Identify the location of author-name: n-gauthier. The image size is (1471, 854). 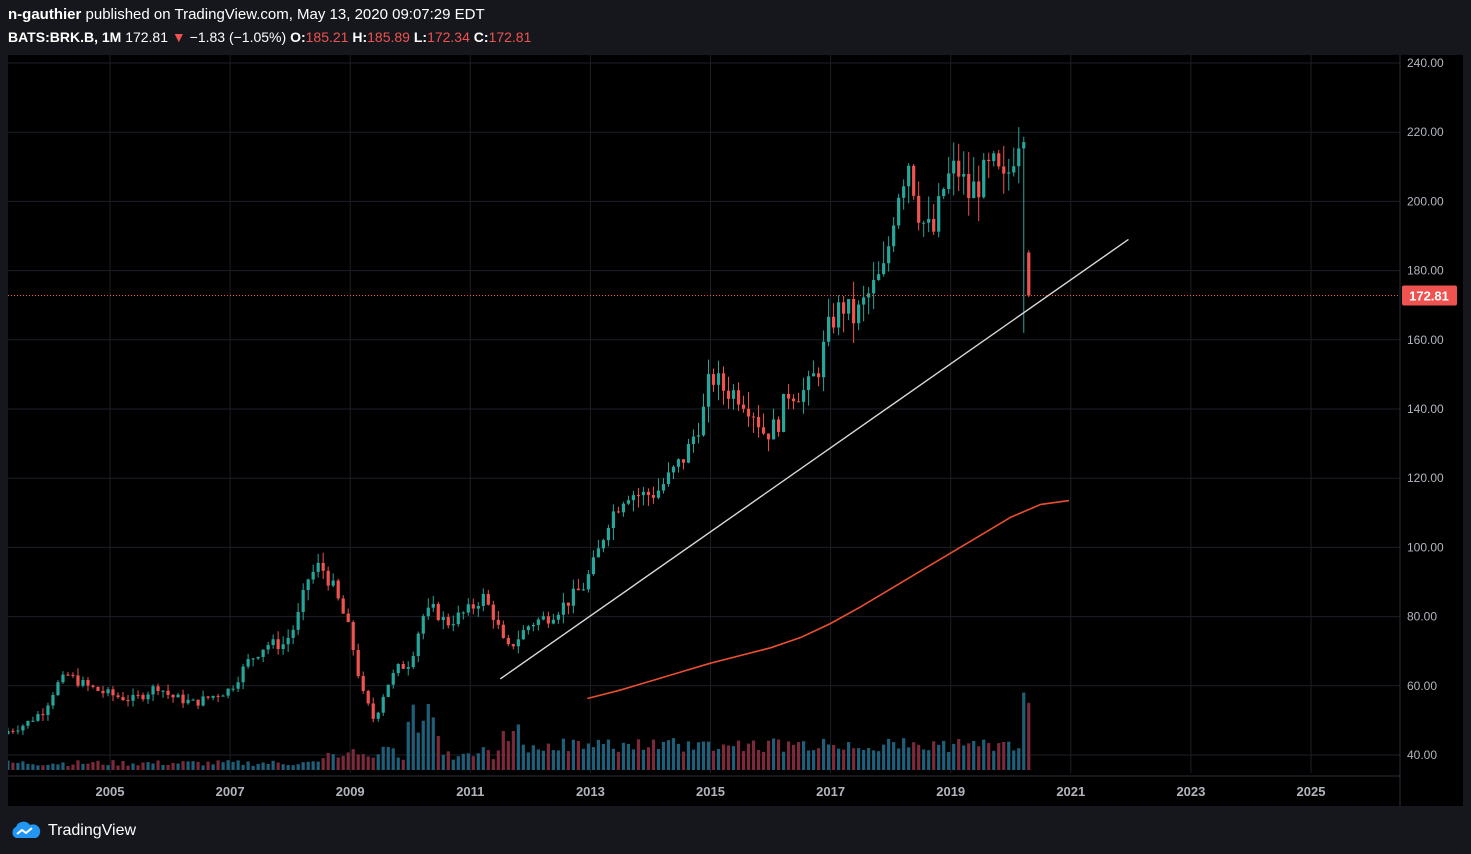
(45, 14).